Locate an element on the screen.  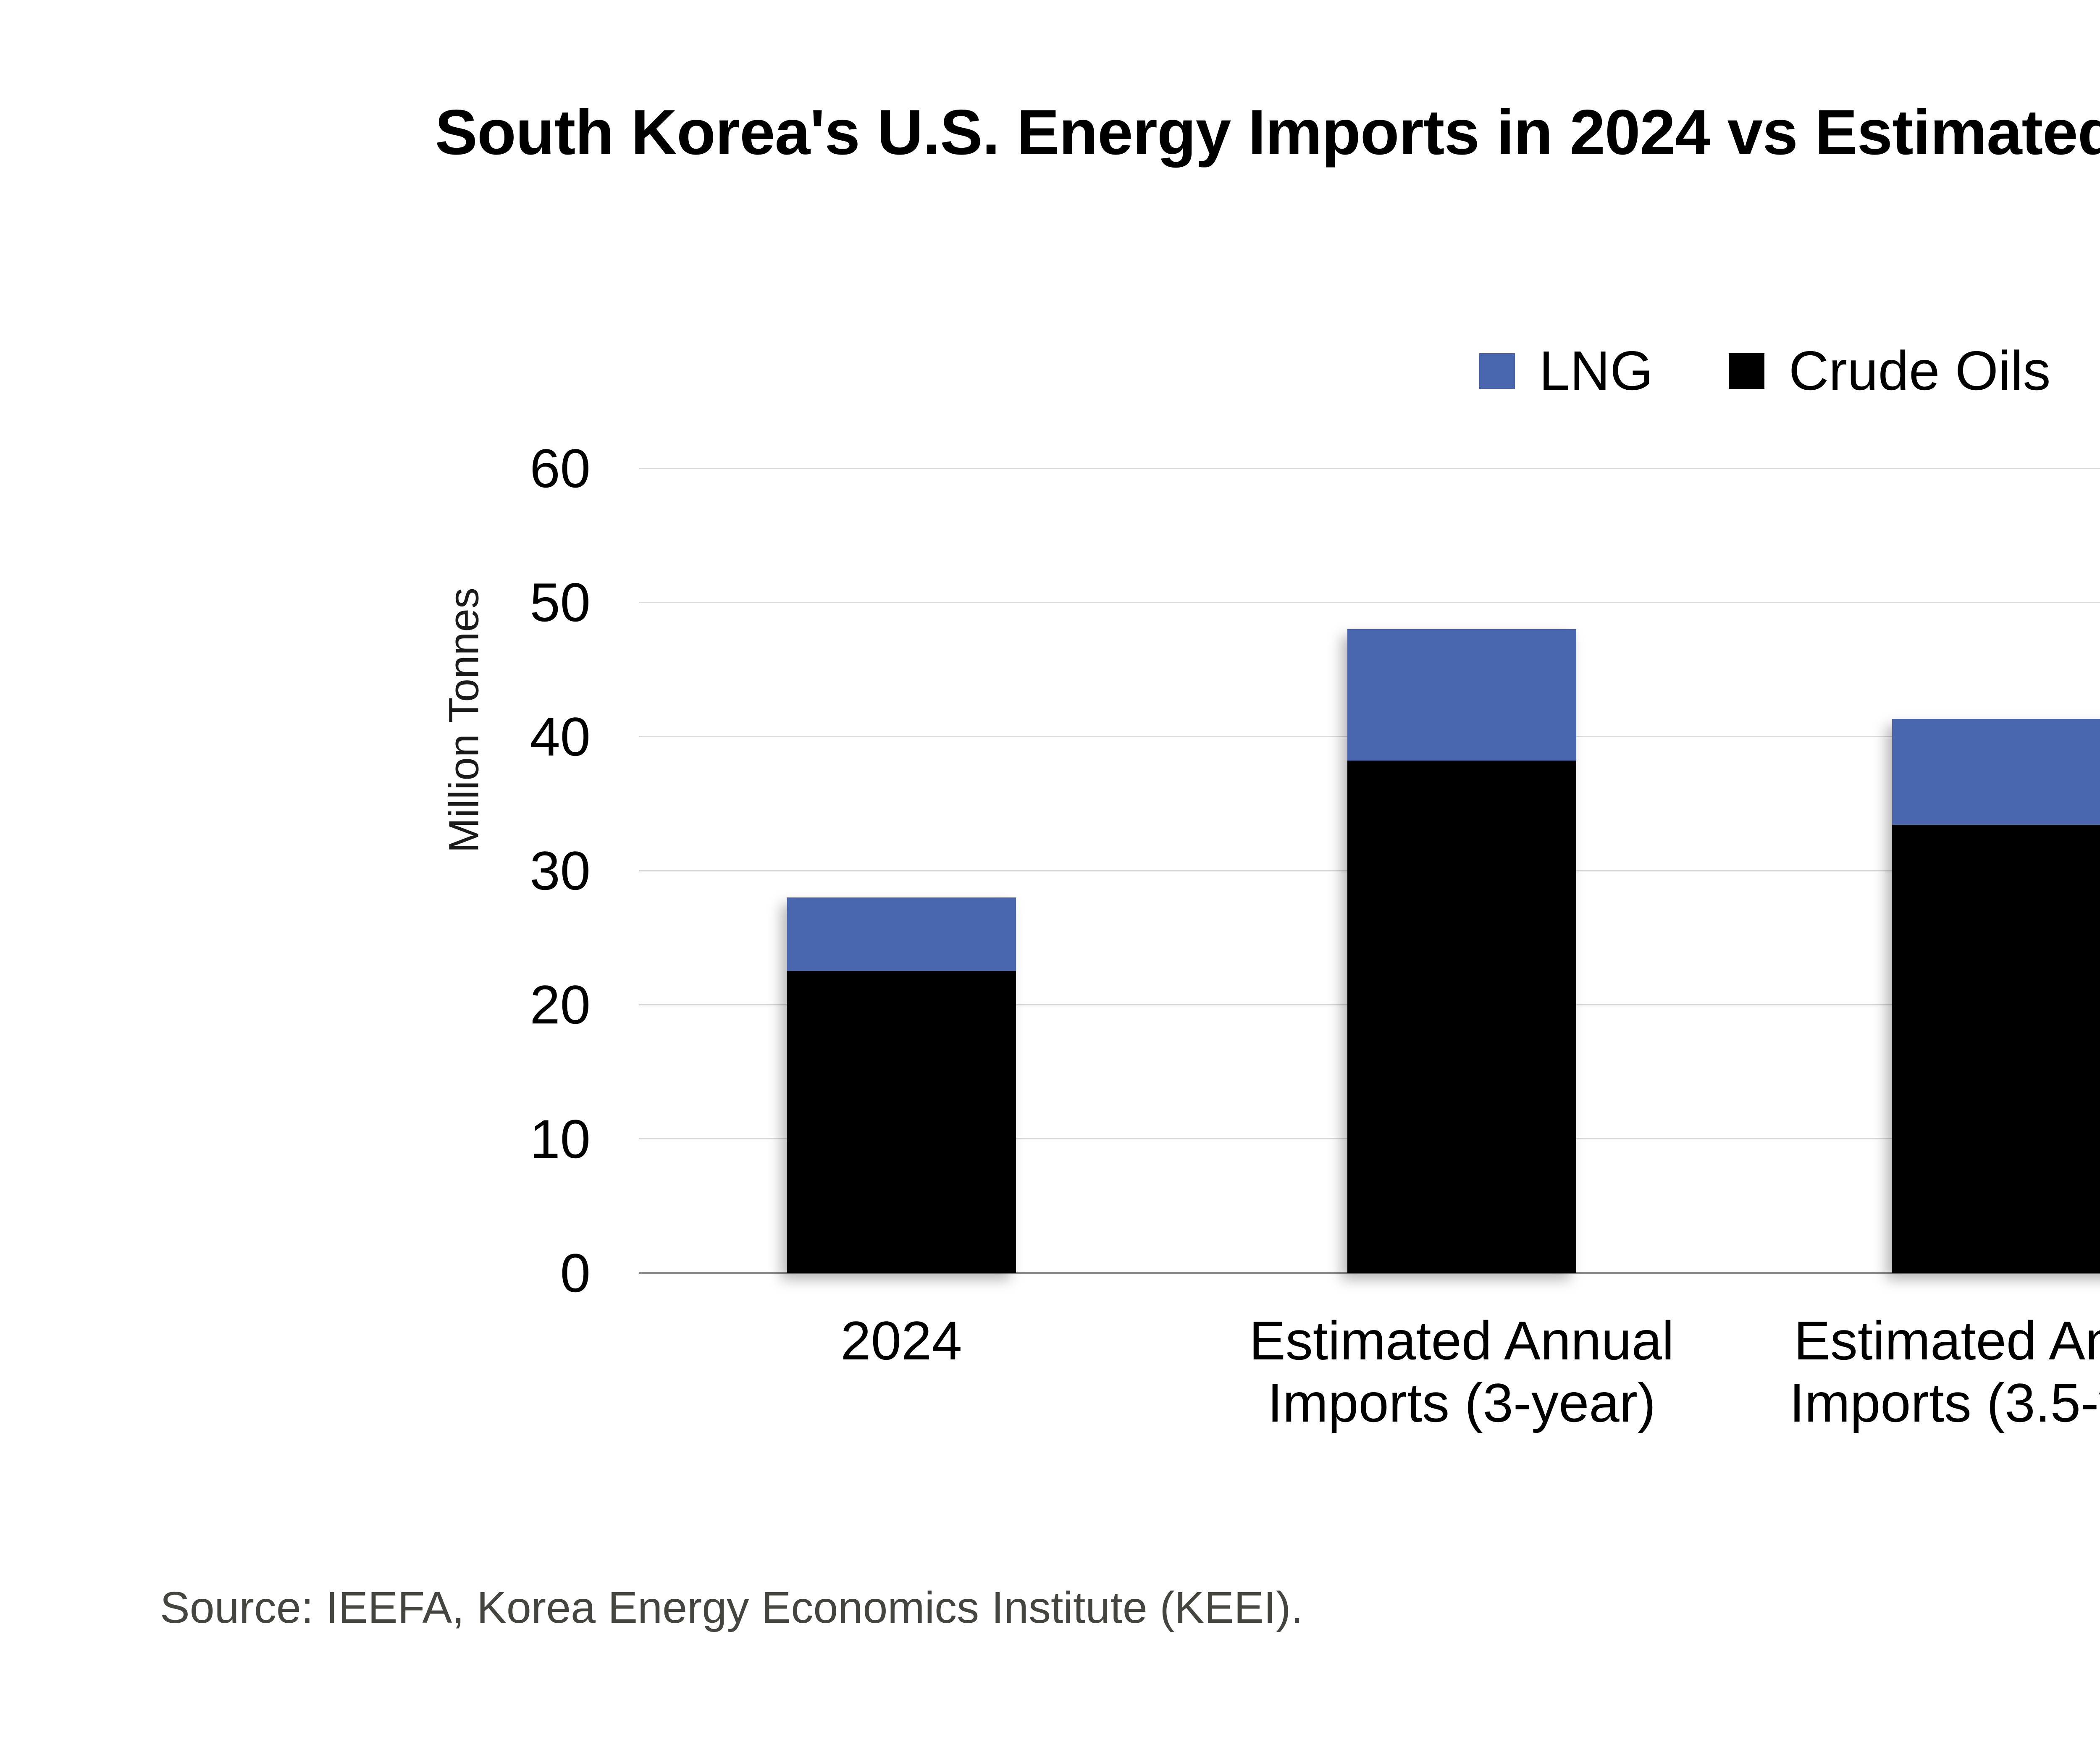
legend-item-crude-oils: Crude Oils is located at coordinates (1889, 370).